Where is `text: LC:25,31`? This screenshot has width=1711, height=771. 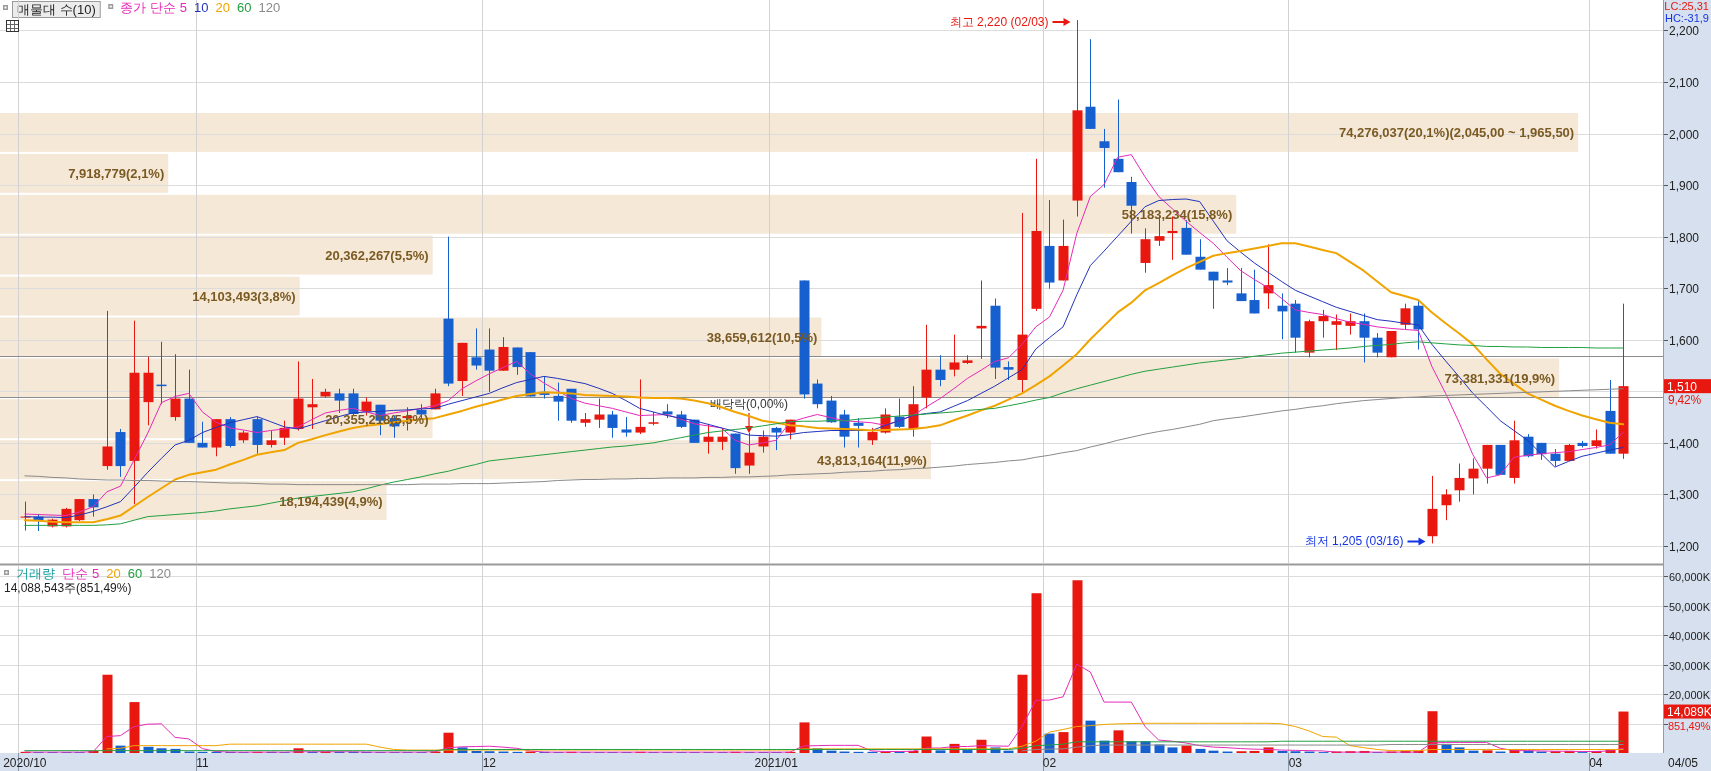
text: LC:25,31 is located at coordinates (1686, 6).